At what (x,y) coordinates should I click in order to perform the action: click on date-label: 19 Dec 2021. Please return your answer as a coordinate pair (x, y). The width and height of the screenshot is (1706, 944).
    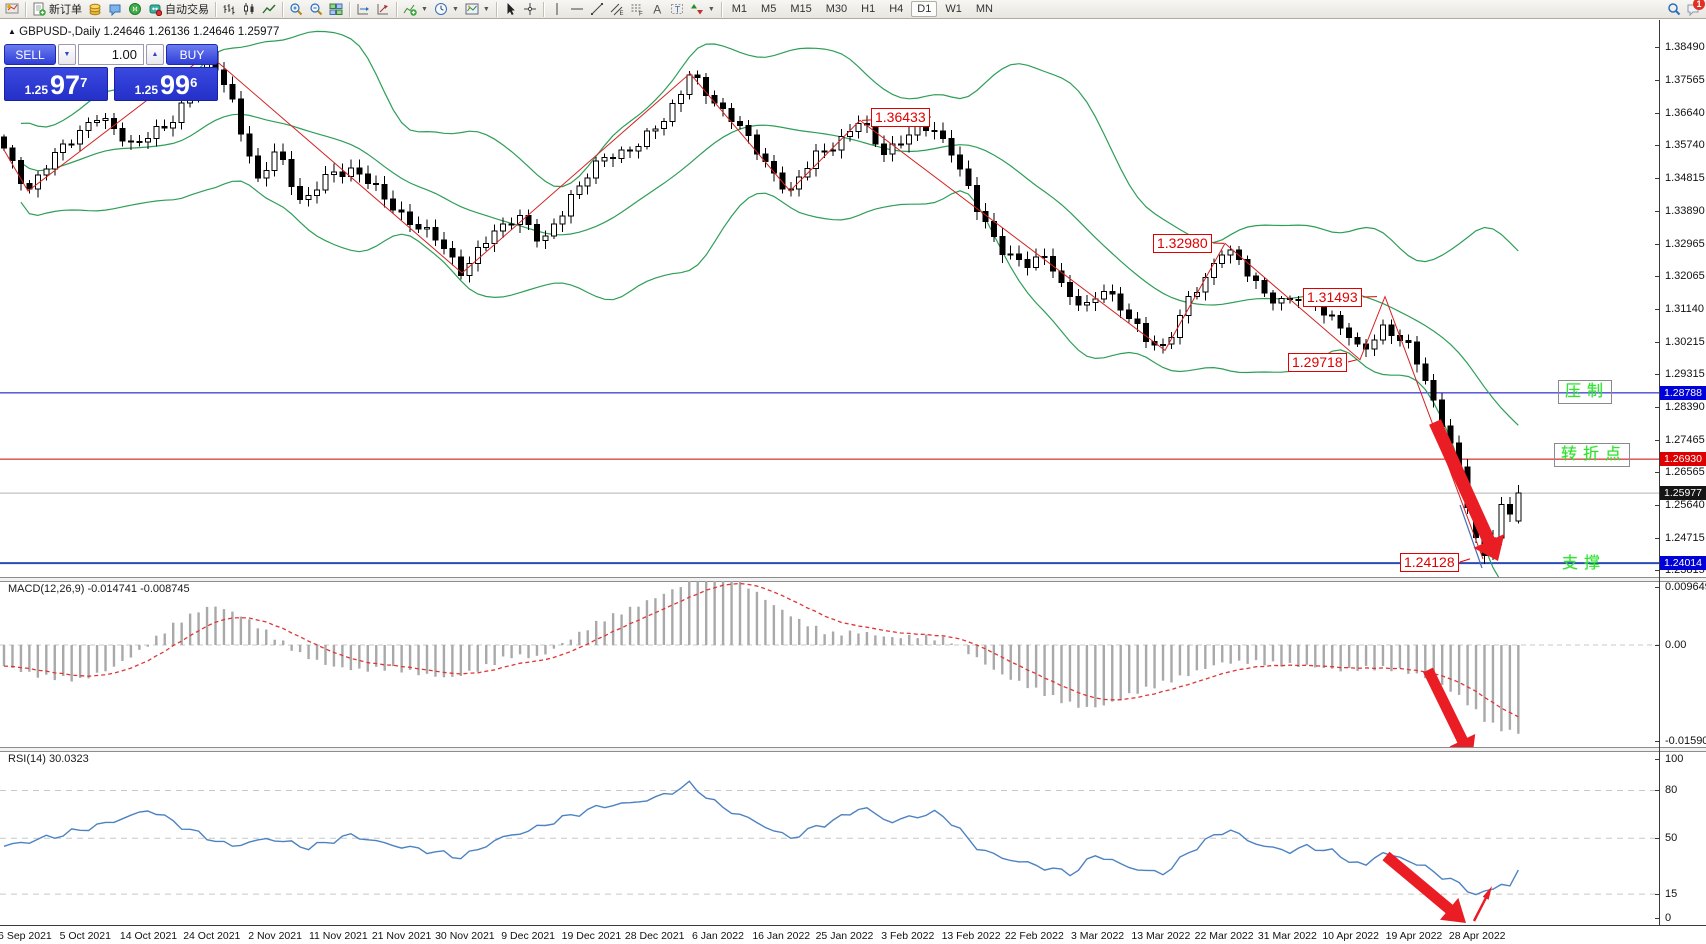
    Looking at the image, I should click on (591, 936).